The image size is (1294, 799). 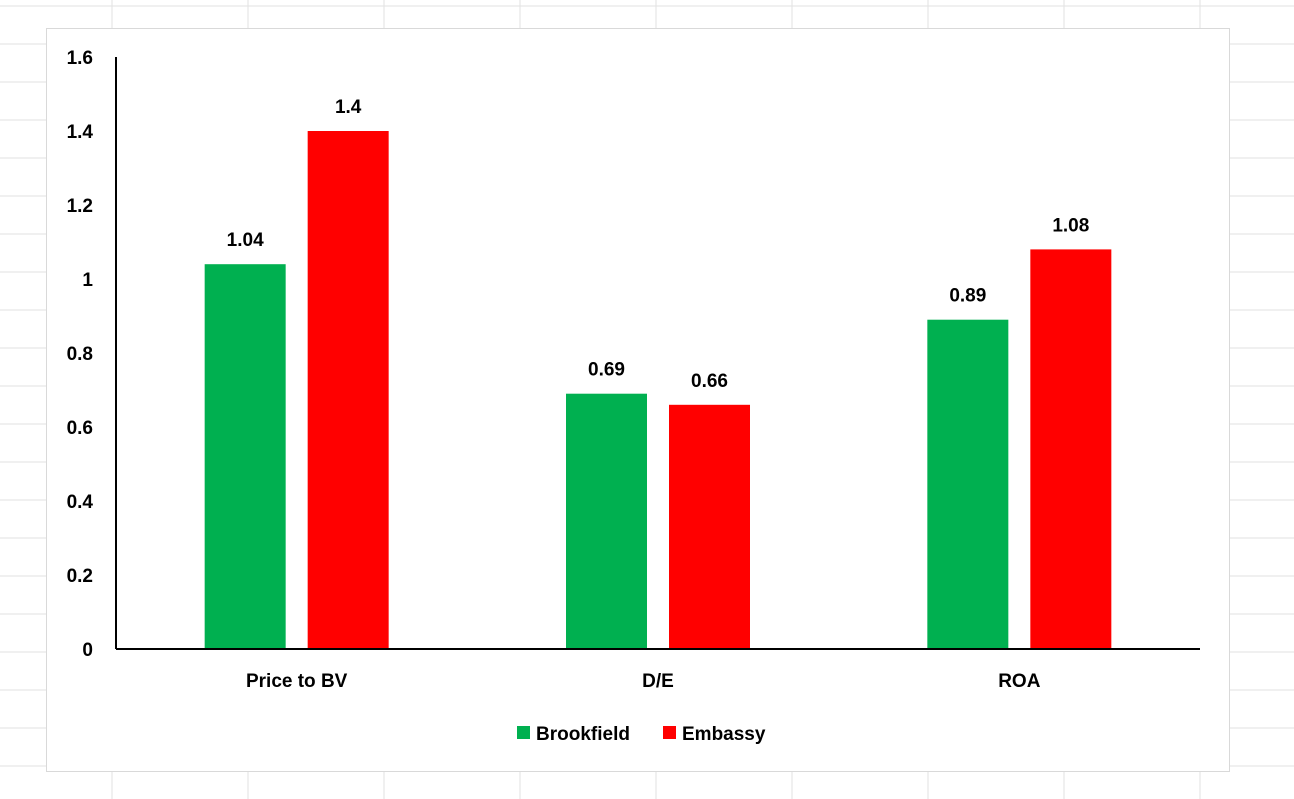 What do you see at coordinates (80, 58) in the screenshot?
I see `y-tick-label: 1.6` at bounding box center [80, 58].